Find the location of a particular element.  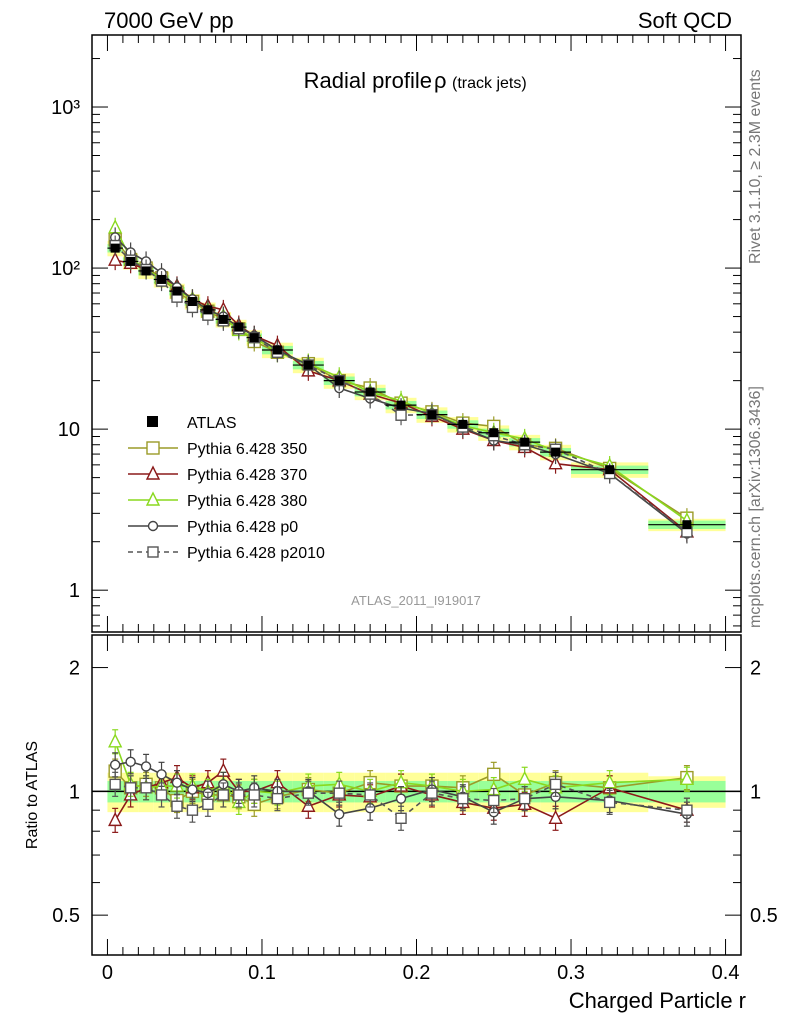

legend-label: Pythia 6.428 370 is located at coordinates (247, 475).